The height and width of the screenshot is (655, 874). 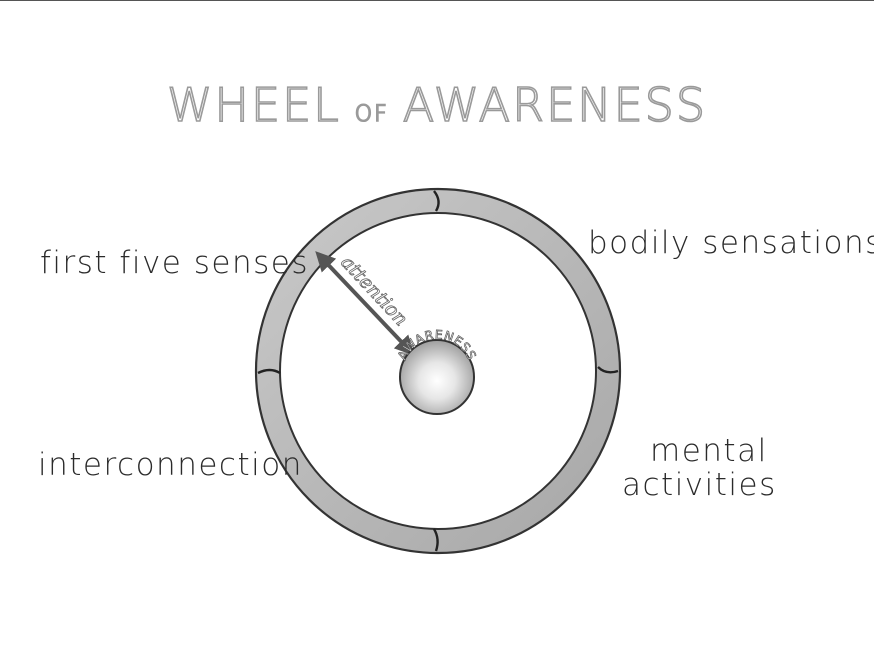 What do you see at coordinates (254, 105) in the screenshot?
I see `title-word-wheel: WHEEL` at bounding box center [254, 105].